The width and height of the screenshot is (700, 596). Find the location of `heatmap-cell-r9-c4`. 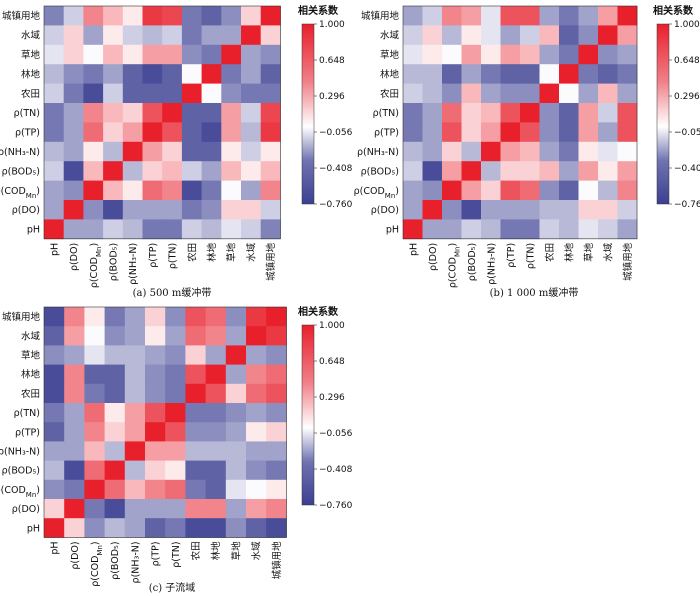

heatmap-cell-r9-c4 is located at coordinates (135, 489).